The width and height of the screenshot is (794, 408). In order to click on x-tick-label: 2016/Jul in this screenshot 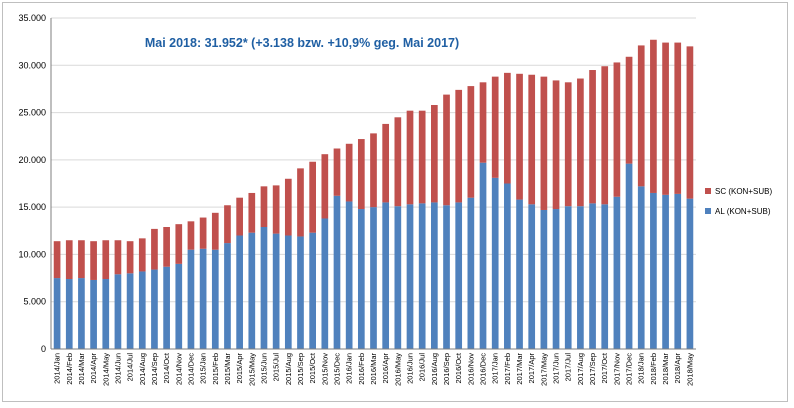, I will do `click(422, 367)`.